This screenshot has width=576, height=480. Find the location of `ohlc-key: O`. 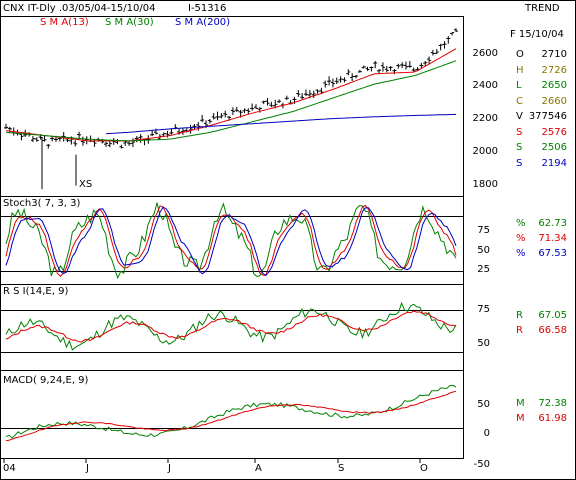

ohlc-key: O is located at coordinates (520, 54).